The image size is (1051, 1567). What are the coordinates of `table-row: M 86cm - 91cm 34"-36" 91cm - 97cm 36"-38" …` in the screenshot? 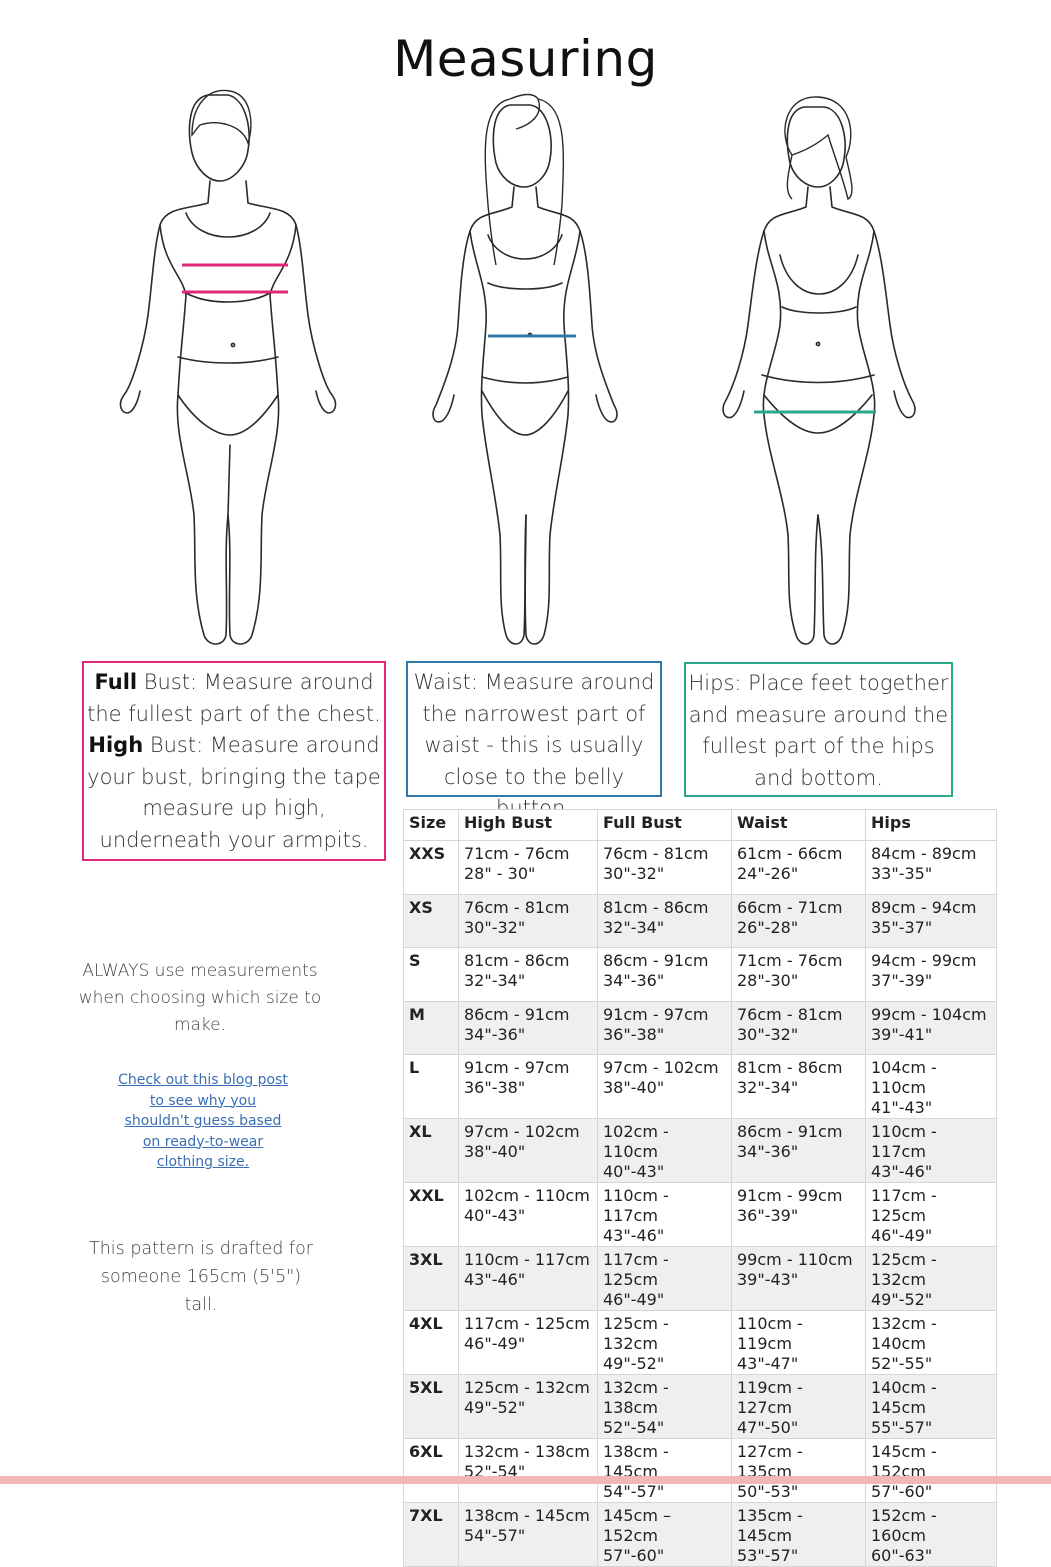 It's located at (700, 1027).